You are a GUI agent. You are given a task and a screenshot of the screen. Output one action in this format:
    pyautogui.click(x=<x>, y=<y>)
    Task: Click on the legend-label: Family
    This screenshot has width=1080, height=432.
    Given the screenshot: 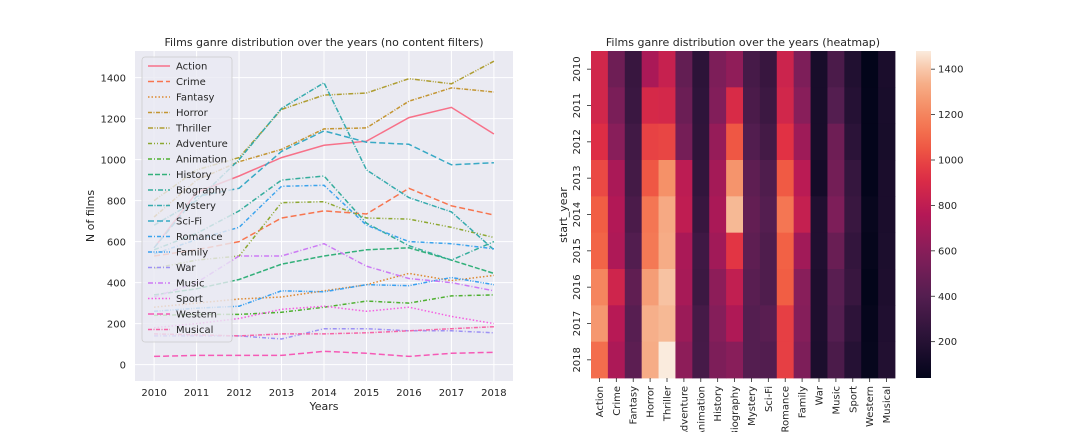 What is the action you would take?
    pyautogui.click(x=192, y=253)
    